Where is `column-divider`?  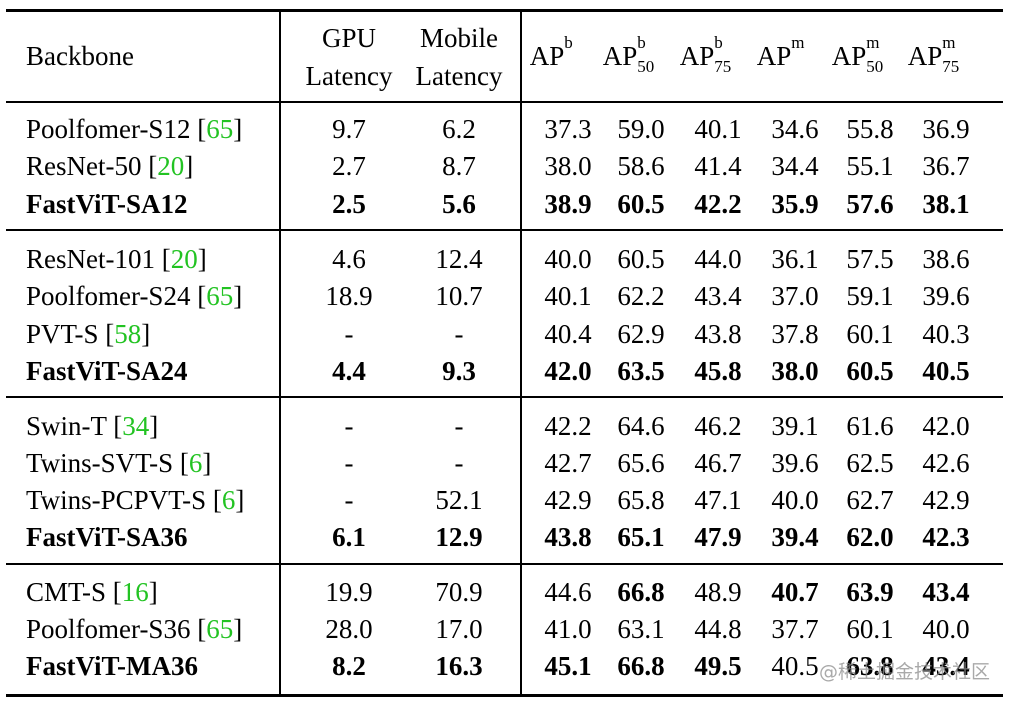
column-divider is located at coordinates (280, 352).